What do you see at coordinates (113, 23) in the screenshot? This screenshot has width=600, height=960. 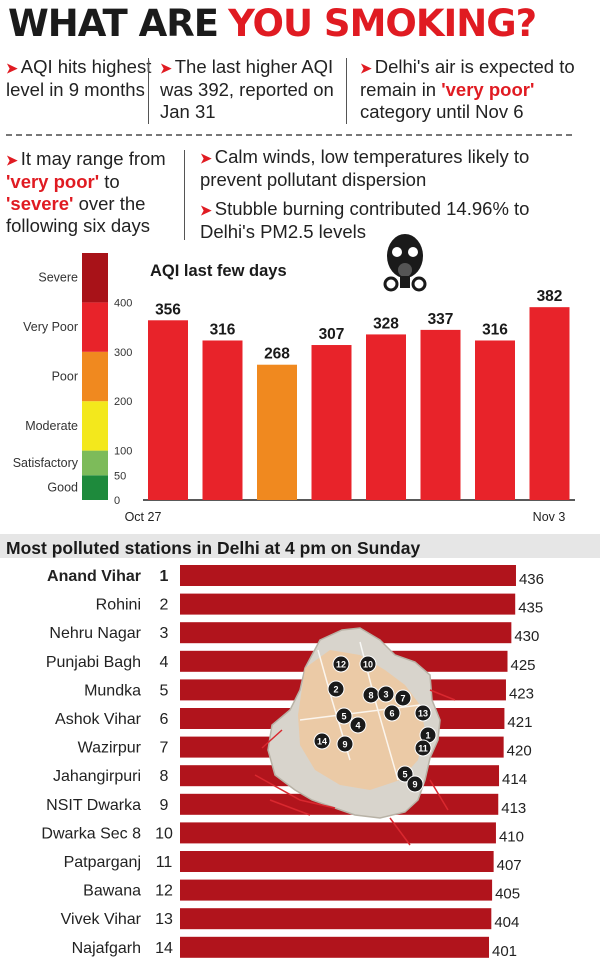 I see `headline-part1: WHAT ARE` at bounding box center [113, 23].